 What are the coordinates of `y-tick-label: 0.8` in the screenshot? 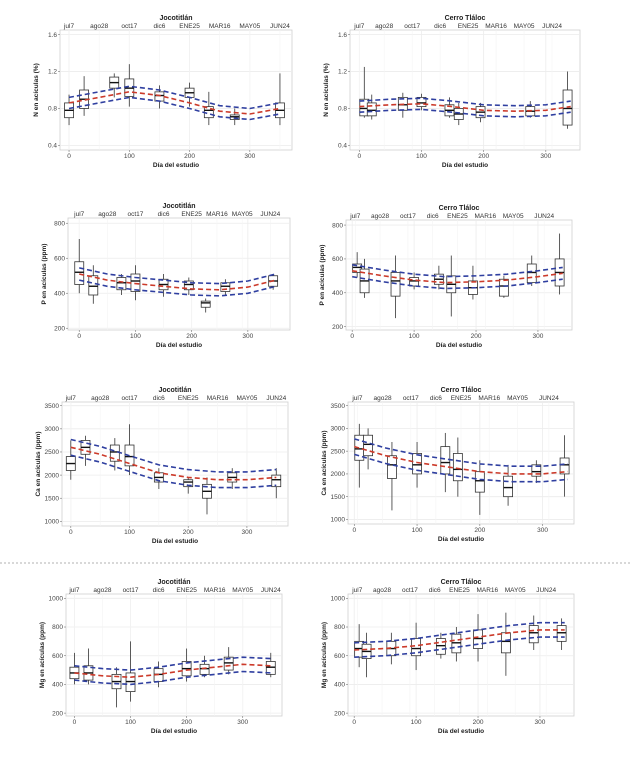 It's located at (52, 109).